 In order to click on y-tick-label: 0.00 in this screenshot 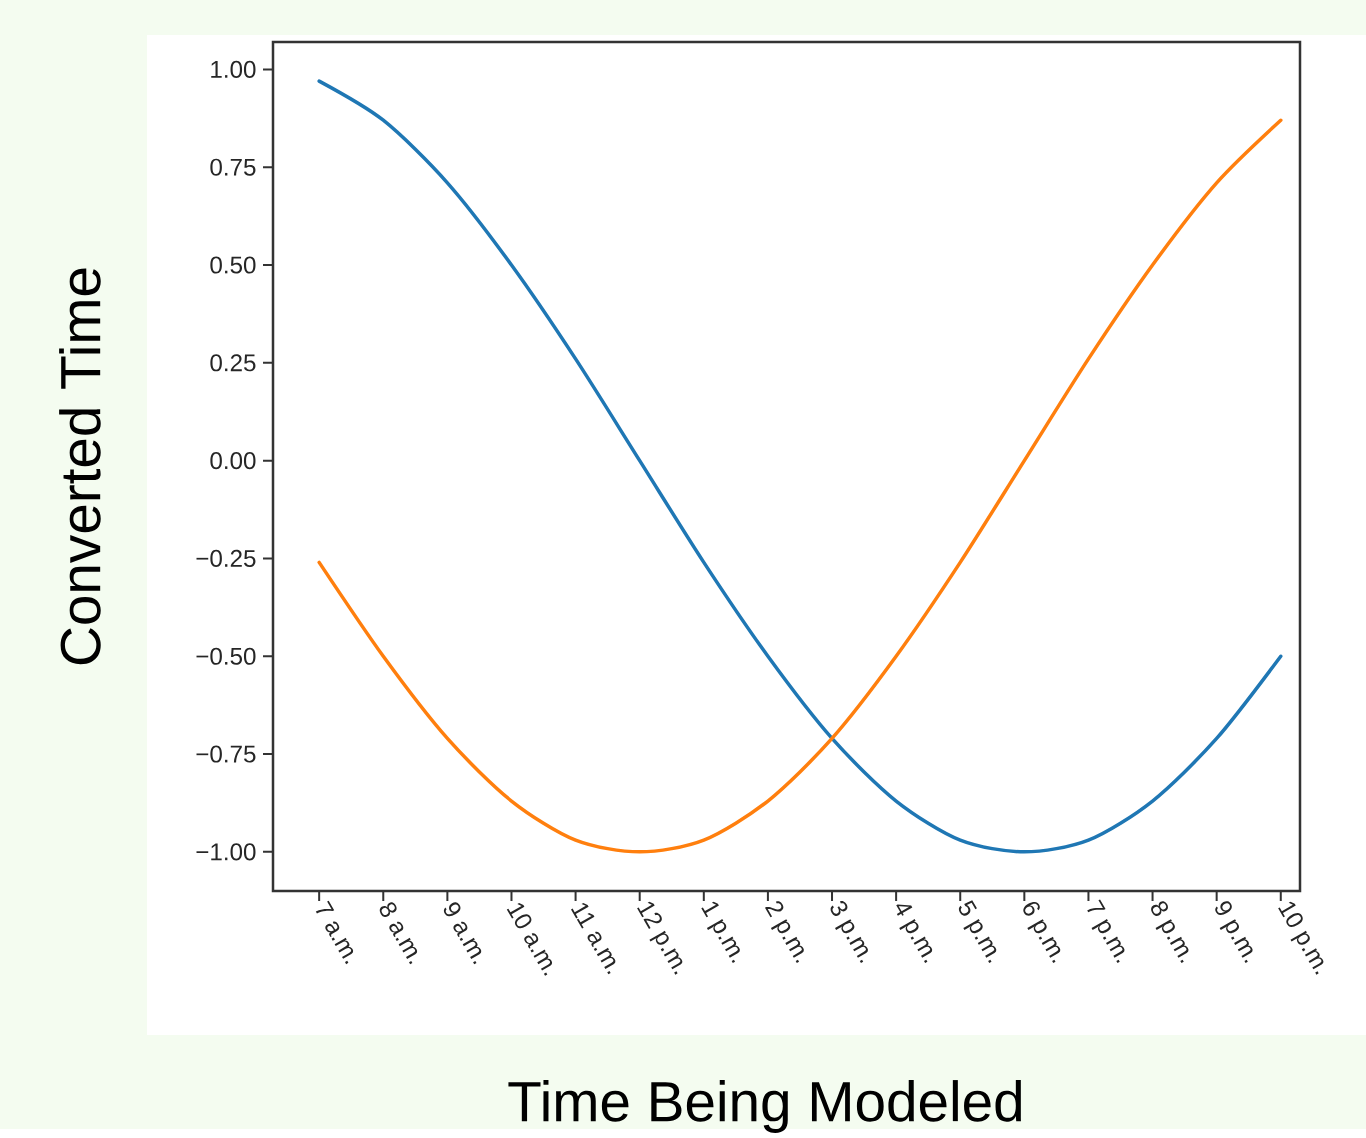, I will do `click(233, 460)`.